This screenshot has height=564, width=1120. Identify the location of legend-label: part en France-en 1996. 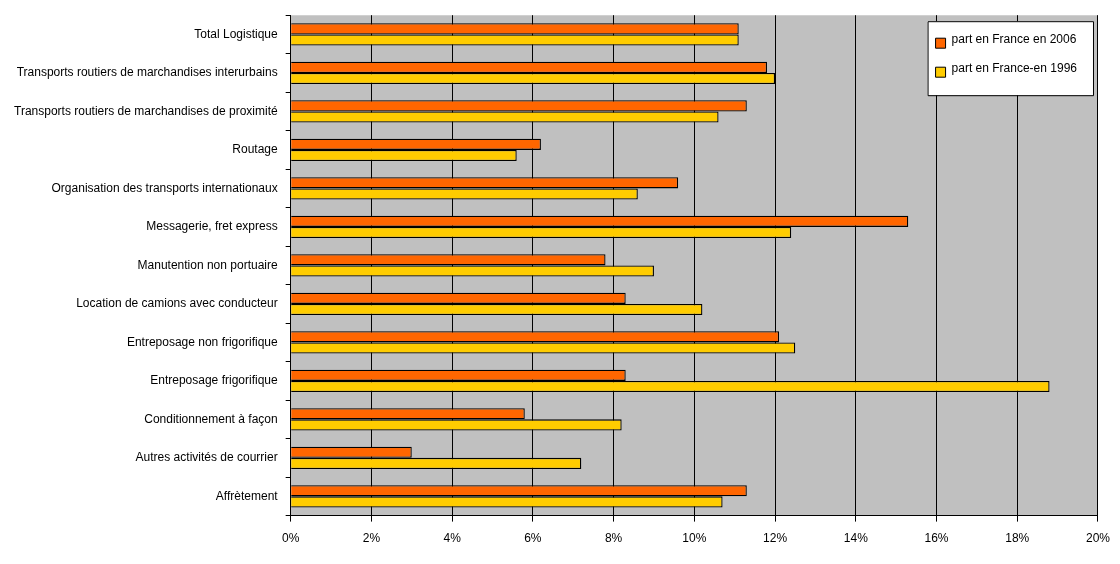
(1014, 67).